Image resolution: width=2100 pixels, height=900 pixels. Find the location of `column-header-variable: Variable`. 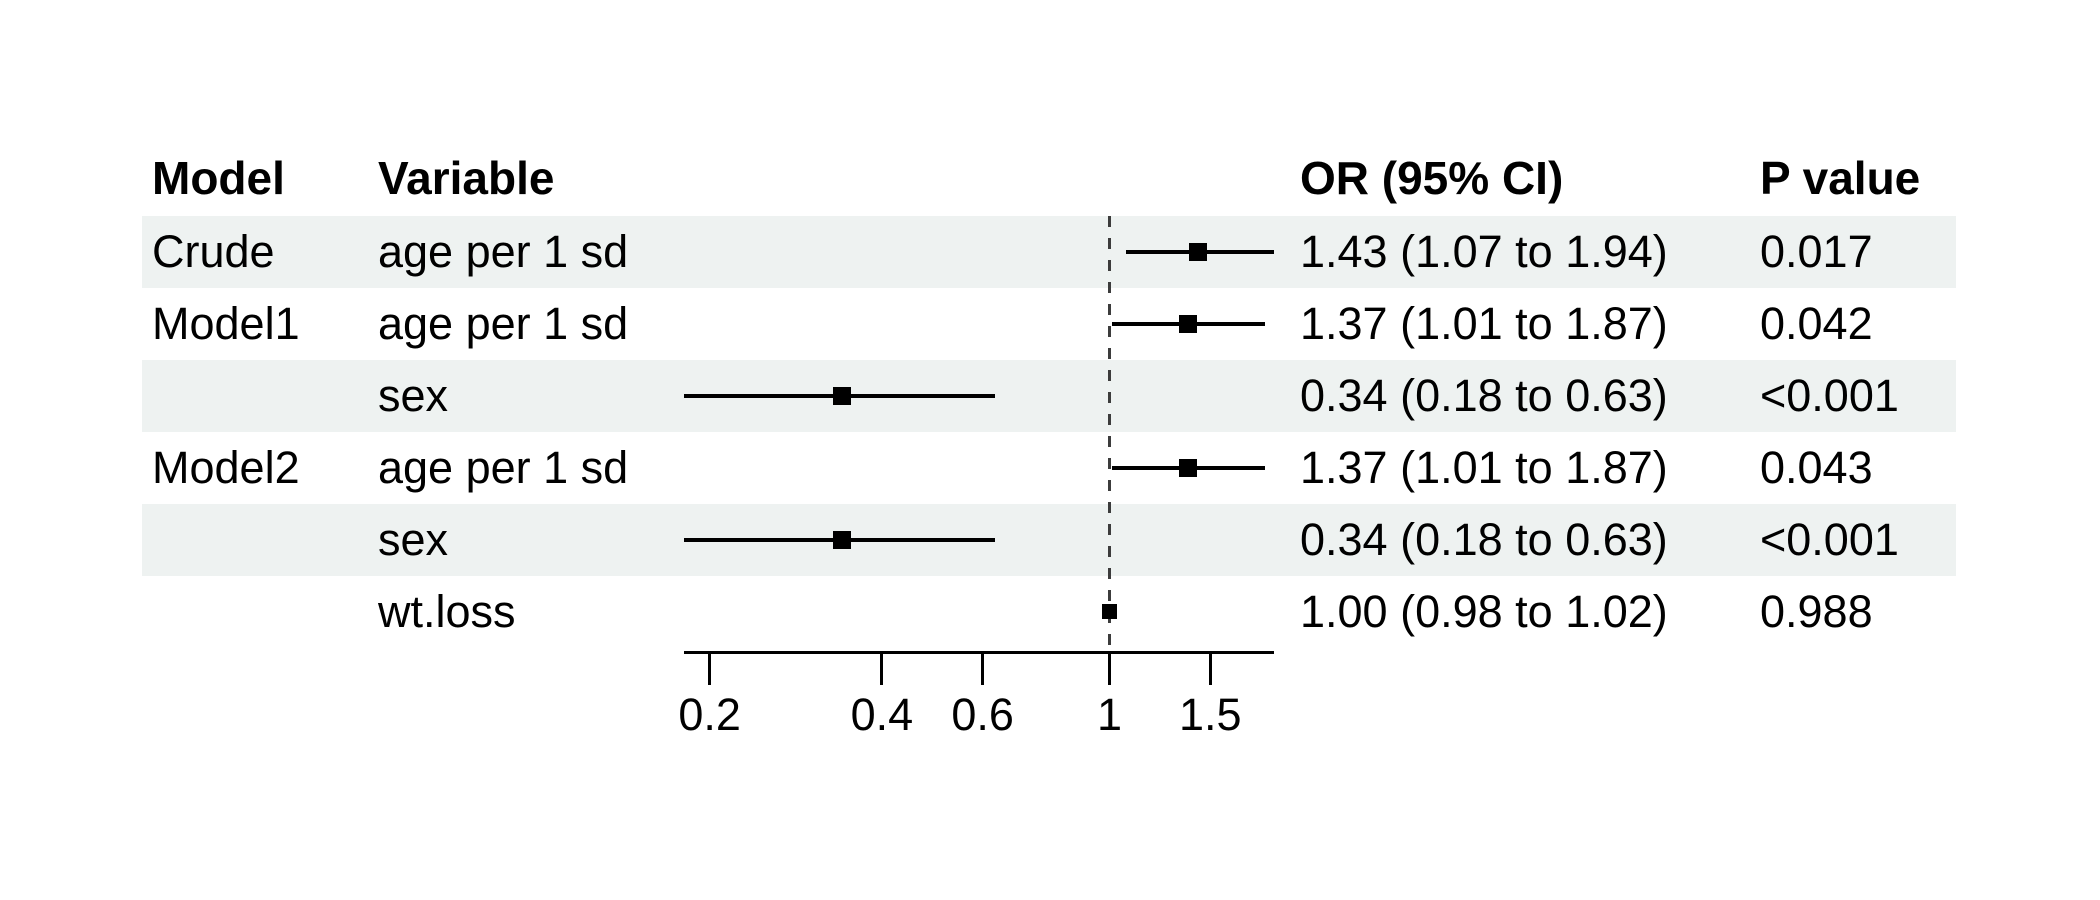

column-header-variable: Variable is located at coordinates (466, 178).